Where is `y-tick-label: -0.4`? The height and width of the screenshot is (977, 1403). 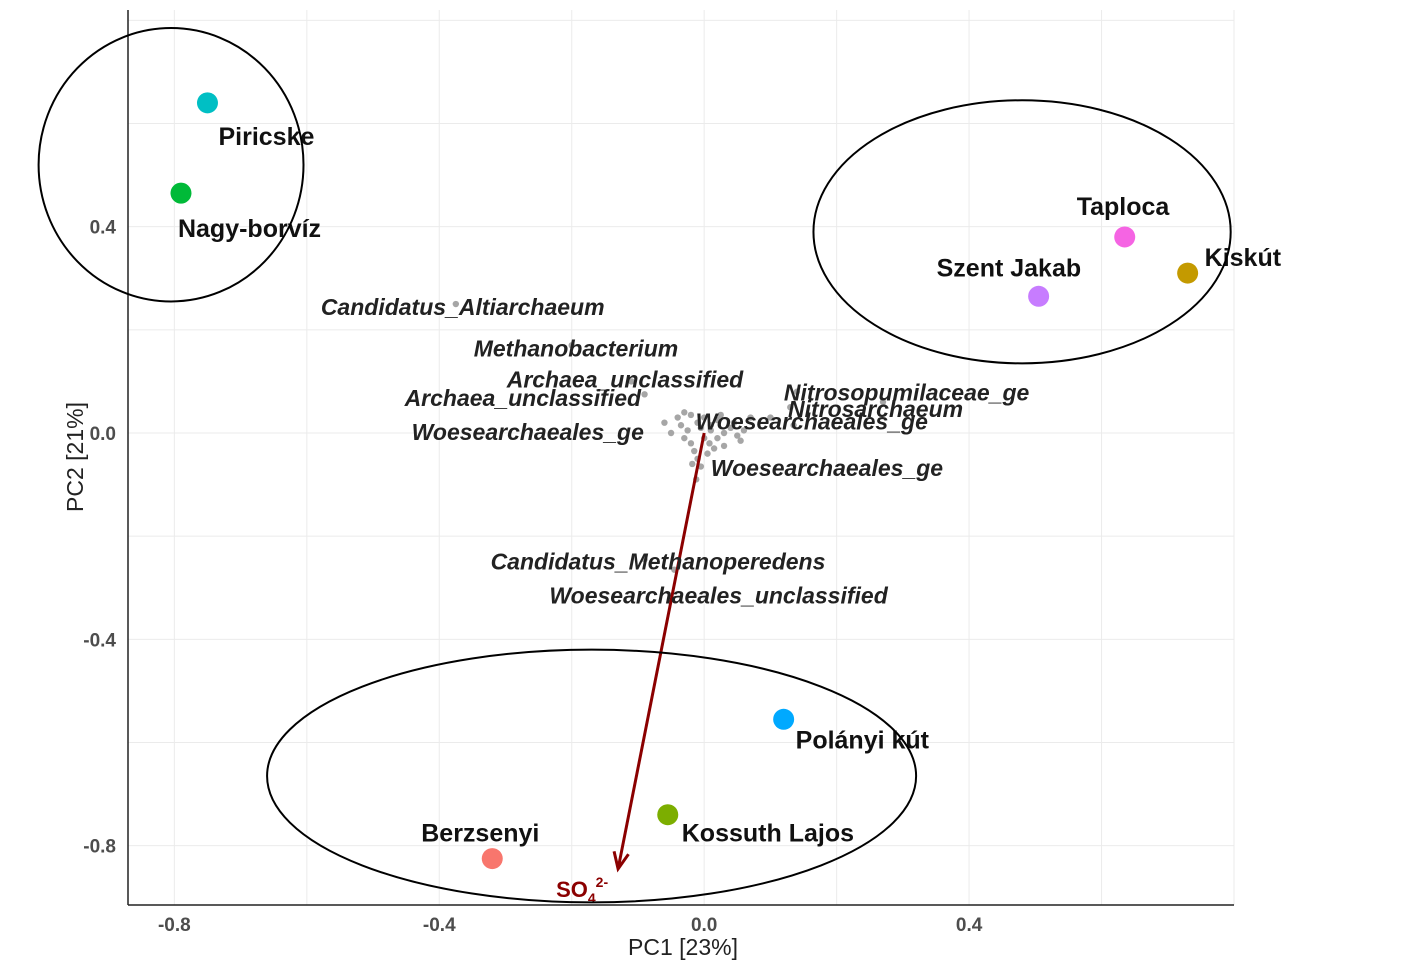
y-tick-label: -0.4 is located at coordinates (99, 640).